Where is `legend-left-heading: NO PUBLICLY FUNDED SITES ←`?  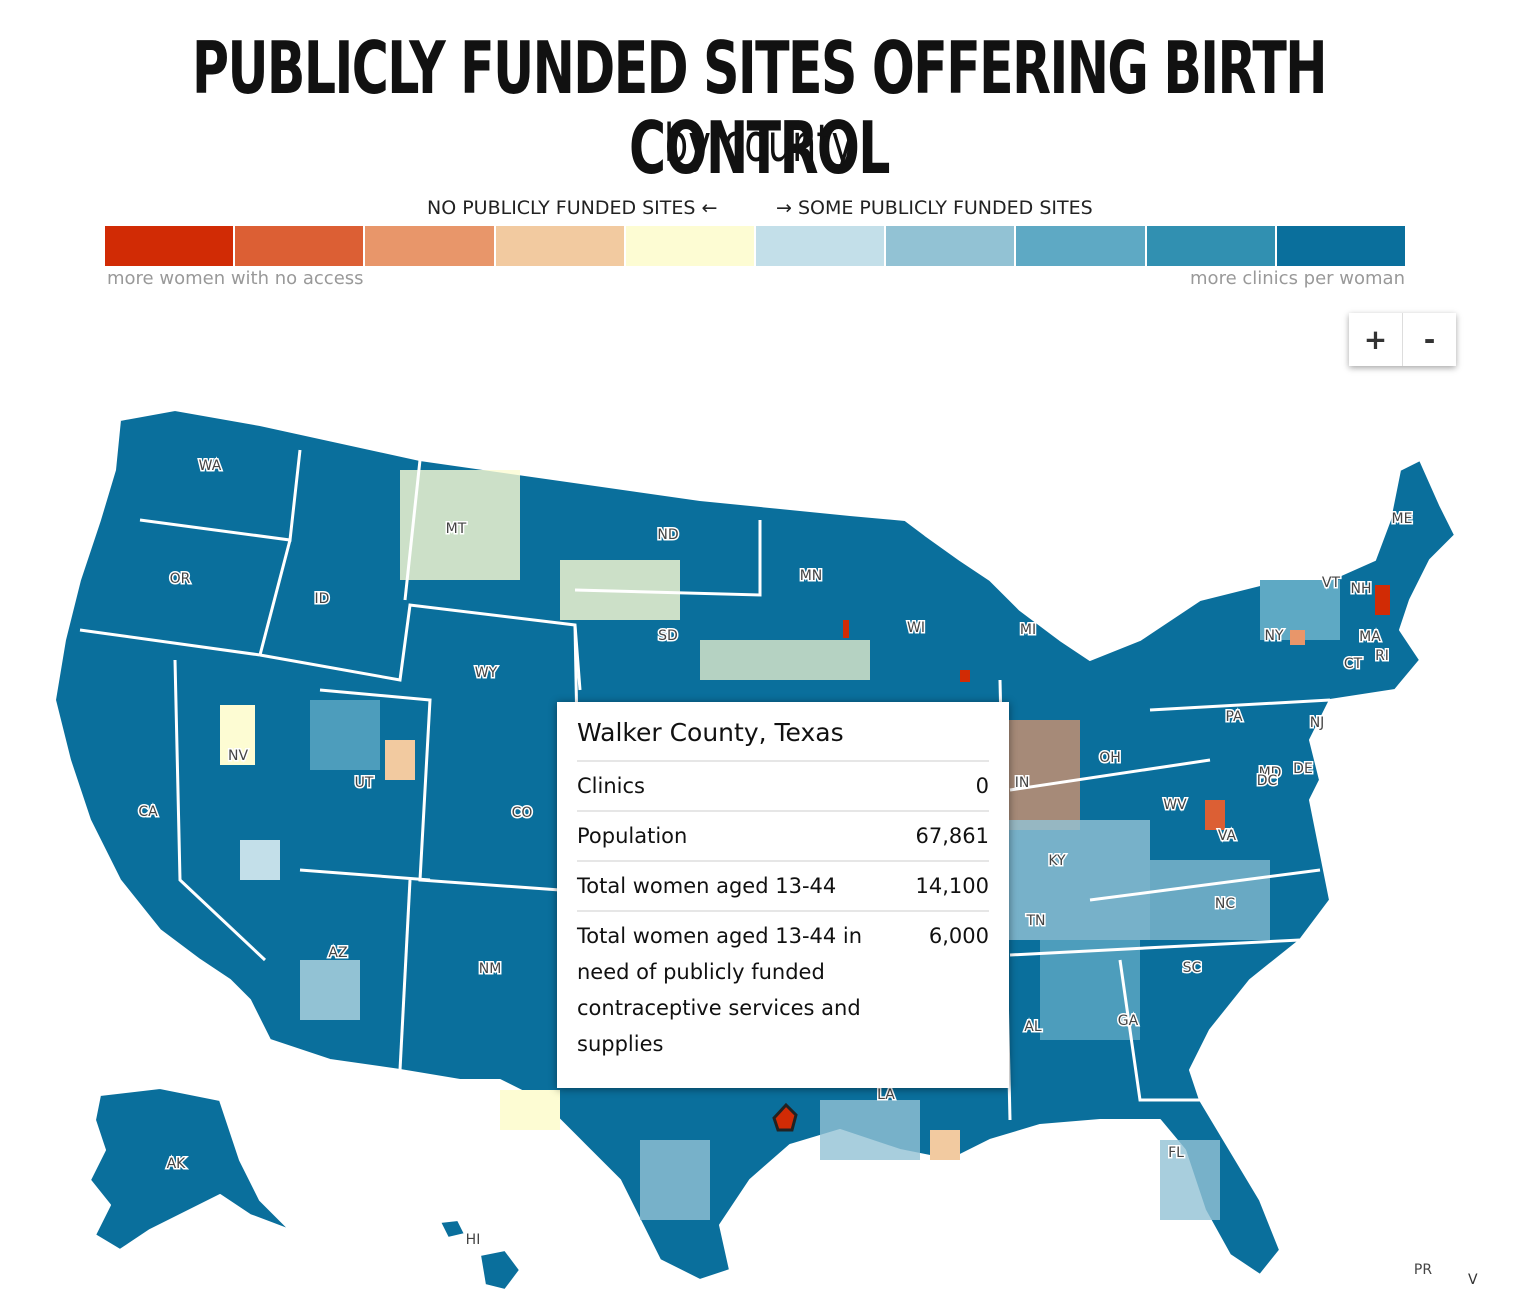 legend-left-heading: NO PUBLICLY FUNDED SITES ← is located at coordinates (572, 208).